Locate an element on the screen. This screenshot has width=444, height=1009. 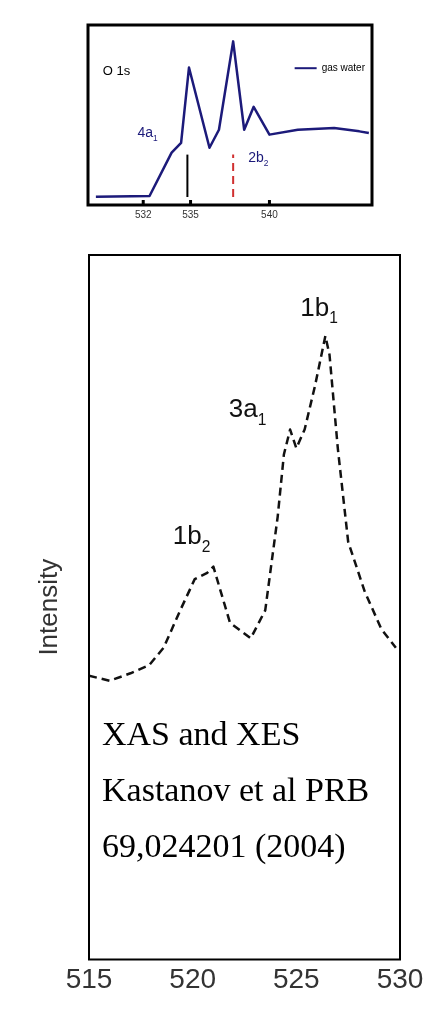
x-tick-label: 540 is located at coordinates (270, 214).